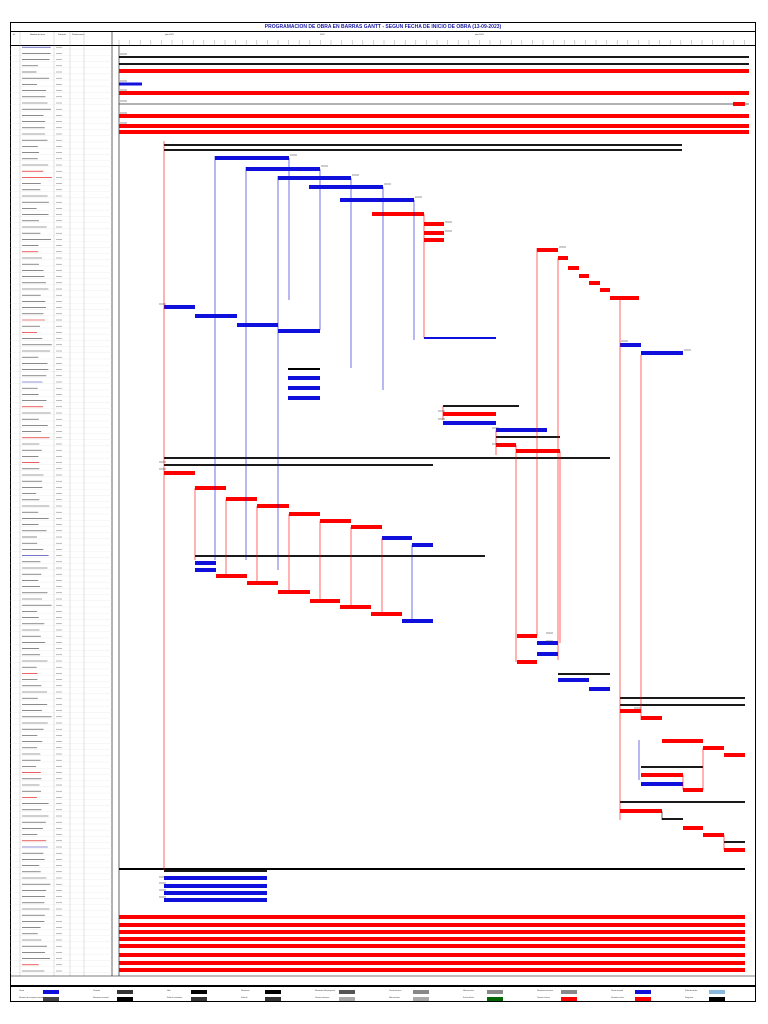 This screenshot has width=768, height=1024. Describe the element at coordinates (101, 998) in the screenshot. I see `legend-label: Resumen manual` at that location.